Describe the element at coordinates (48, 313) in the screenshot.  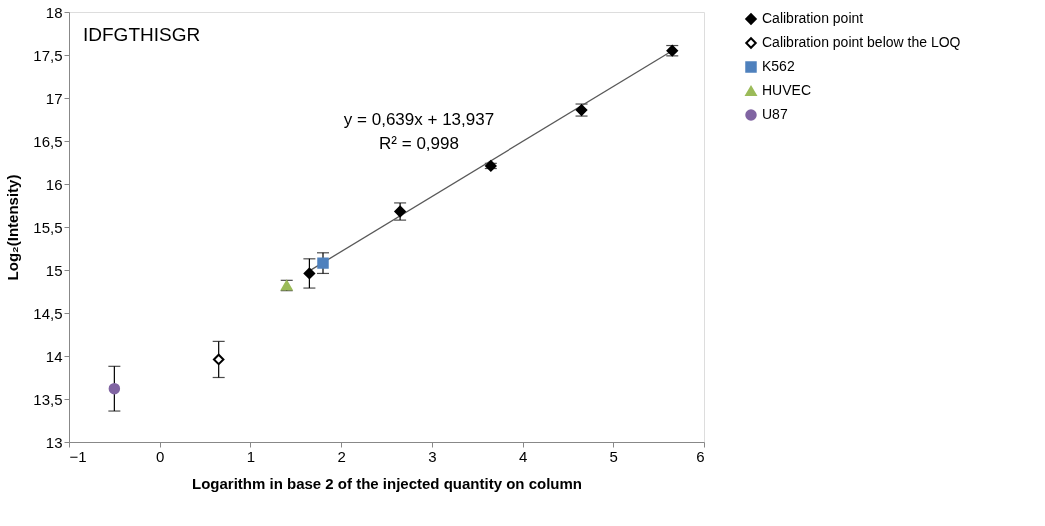
I see `y-tick-label: 14,5` at that location.